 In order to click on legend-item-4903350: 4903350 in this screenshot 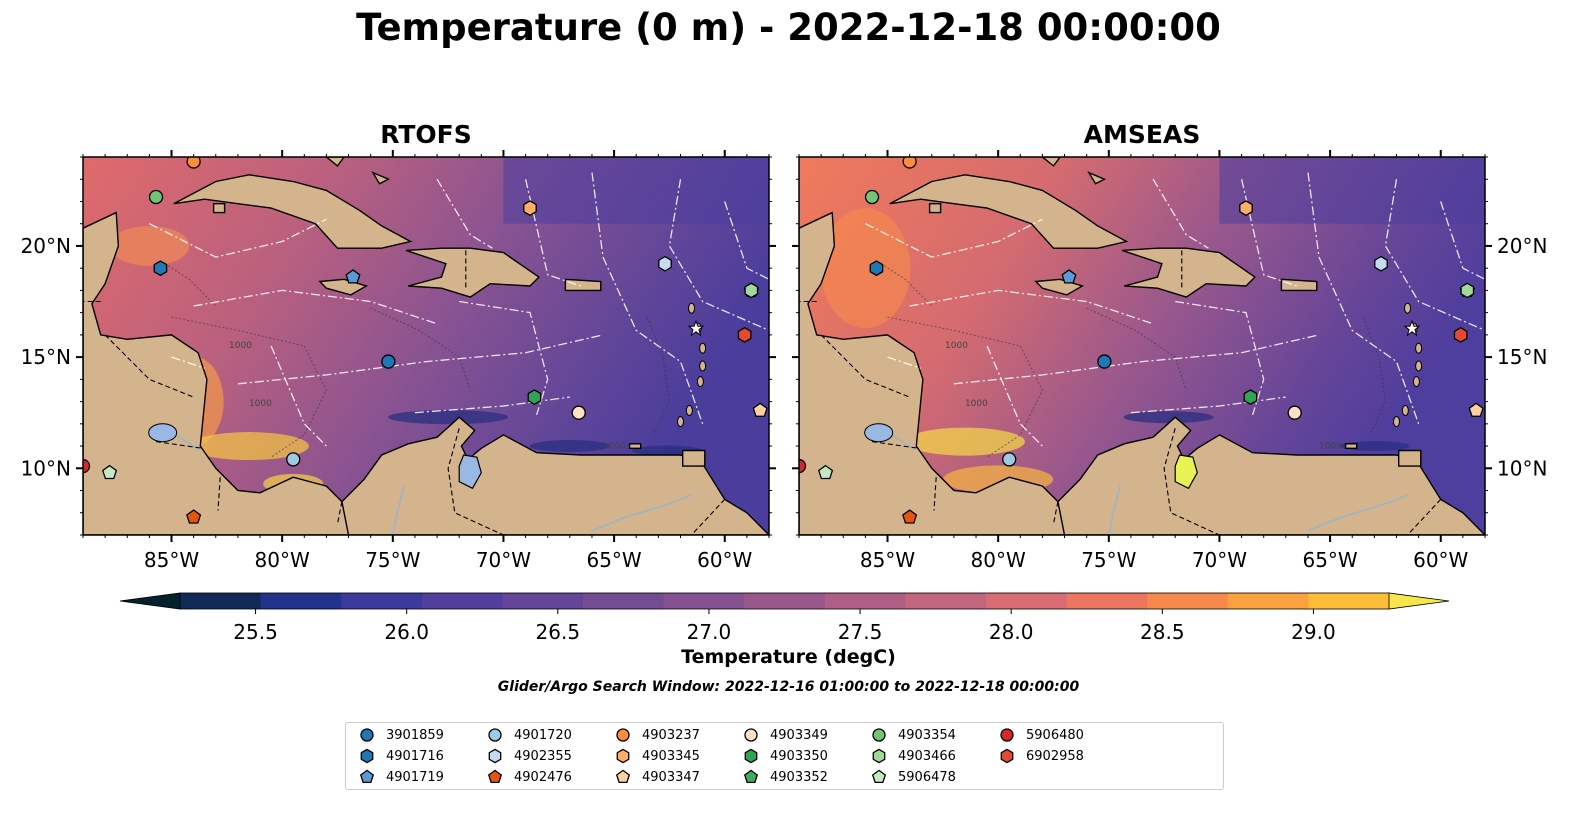, I will do `click(784, 756)`.